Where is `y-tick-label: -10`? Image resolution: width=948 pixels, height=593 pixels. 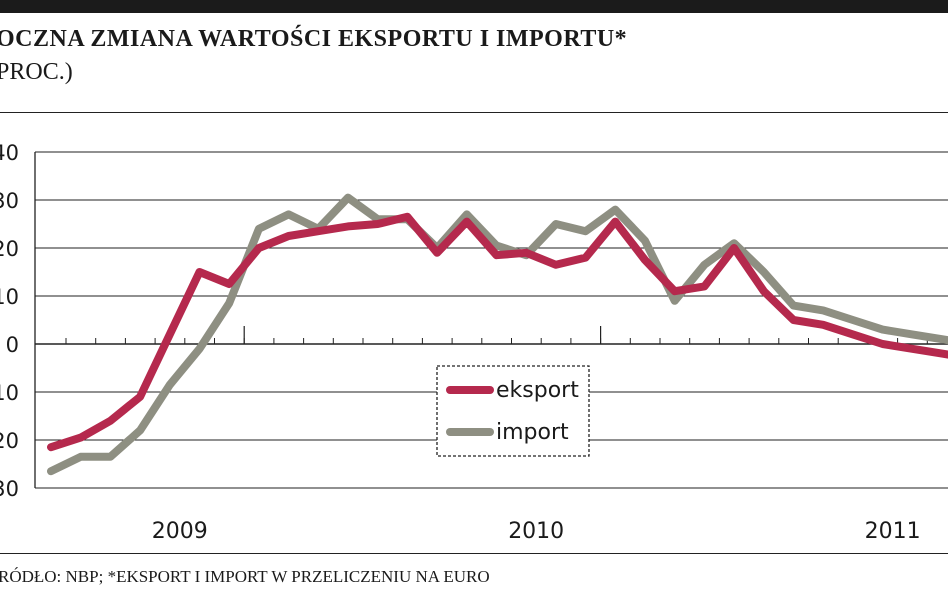 y-tick-label: -10 is located at coordinates (9, 393).